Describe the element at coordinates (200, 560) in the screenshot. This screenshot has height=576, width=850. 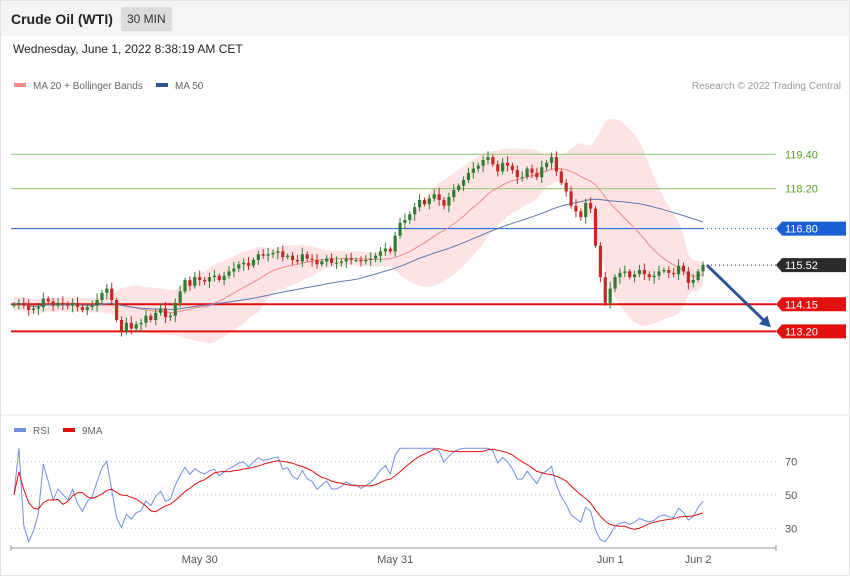
I see `x-tick-label: May 30` at that location.